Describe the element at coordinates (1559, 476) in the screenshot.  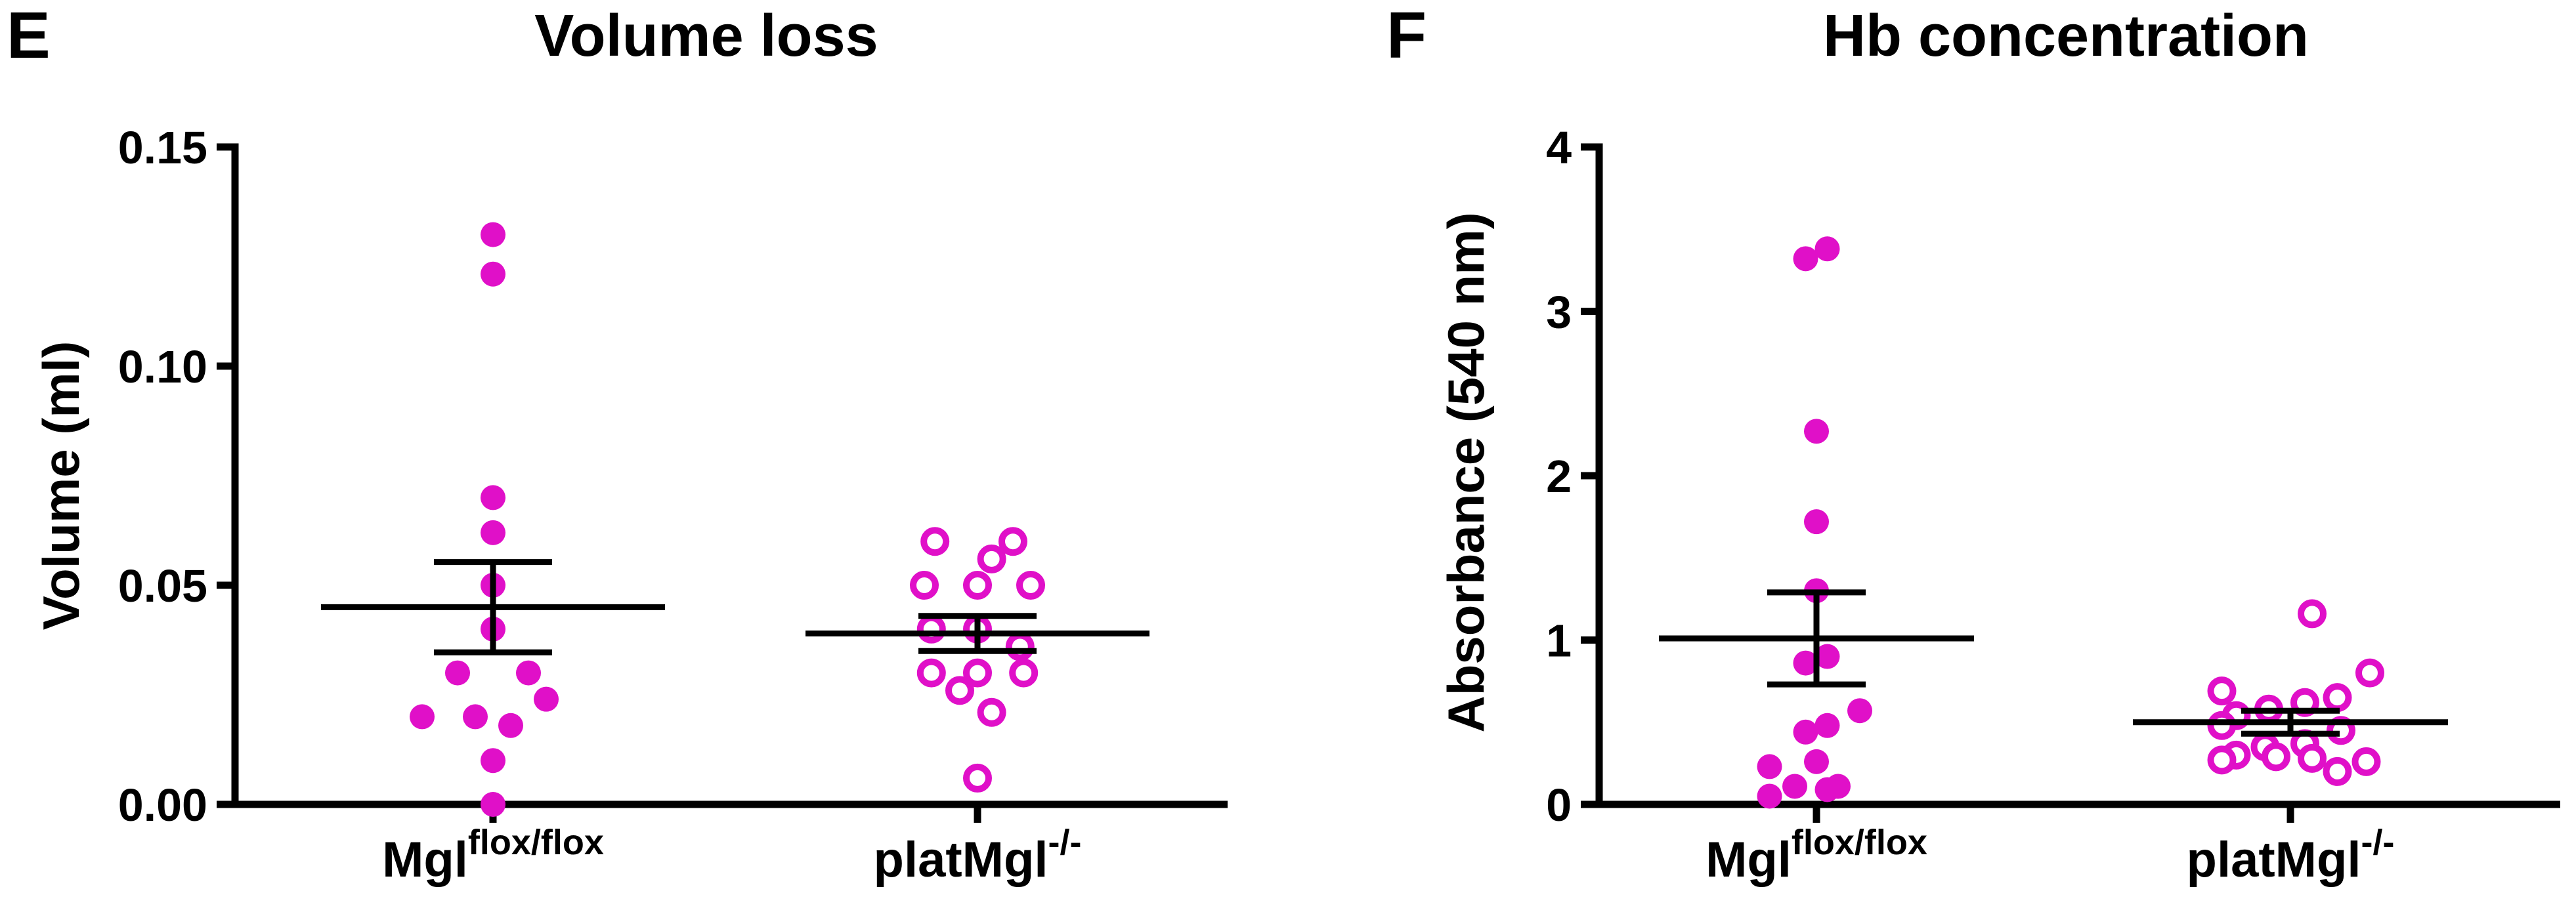
I see `y-tick-label: 2` at that location.